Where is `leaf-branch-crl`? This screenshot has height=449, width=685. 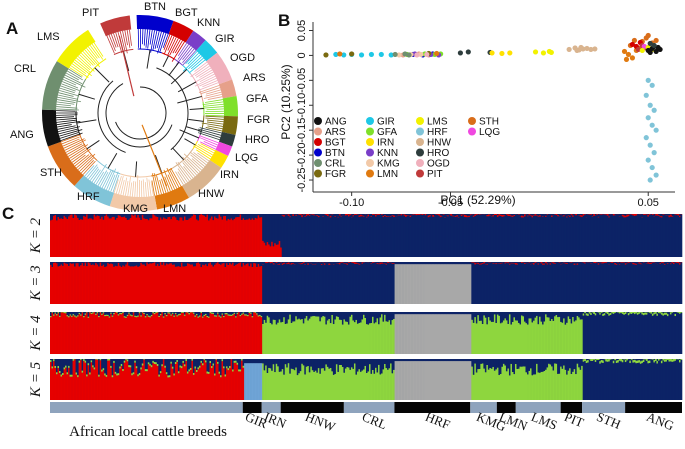
leaf-branch-crl is located at coordinates (67, 107).